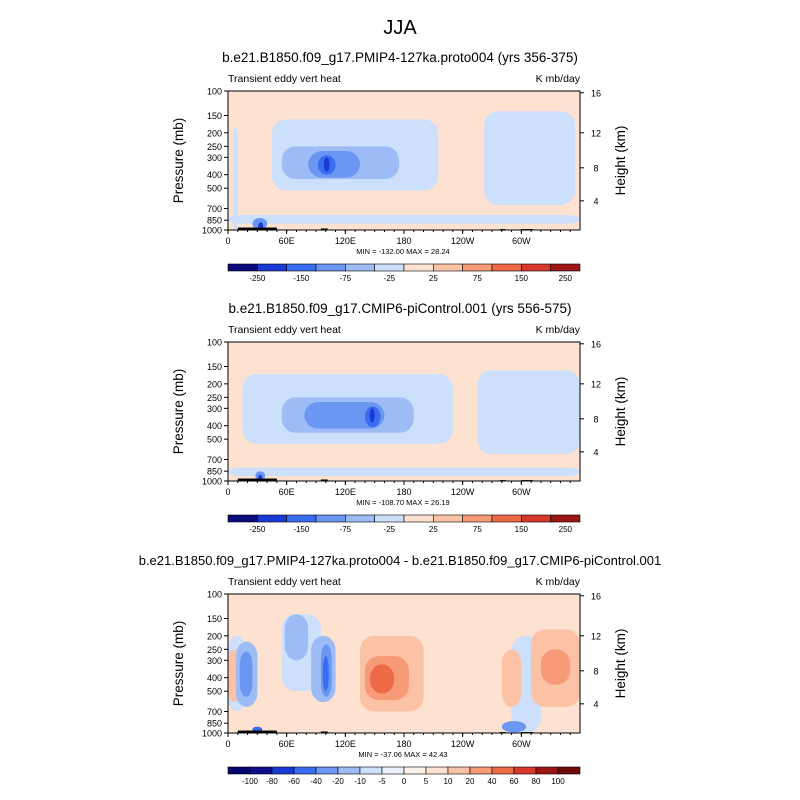 The image size is (800, 800). Describe the element at coordinates (536, 781) in the screenshot. I see `colorbar-label: 80` at that location.